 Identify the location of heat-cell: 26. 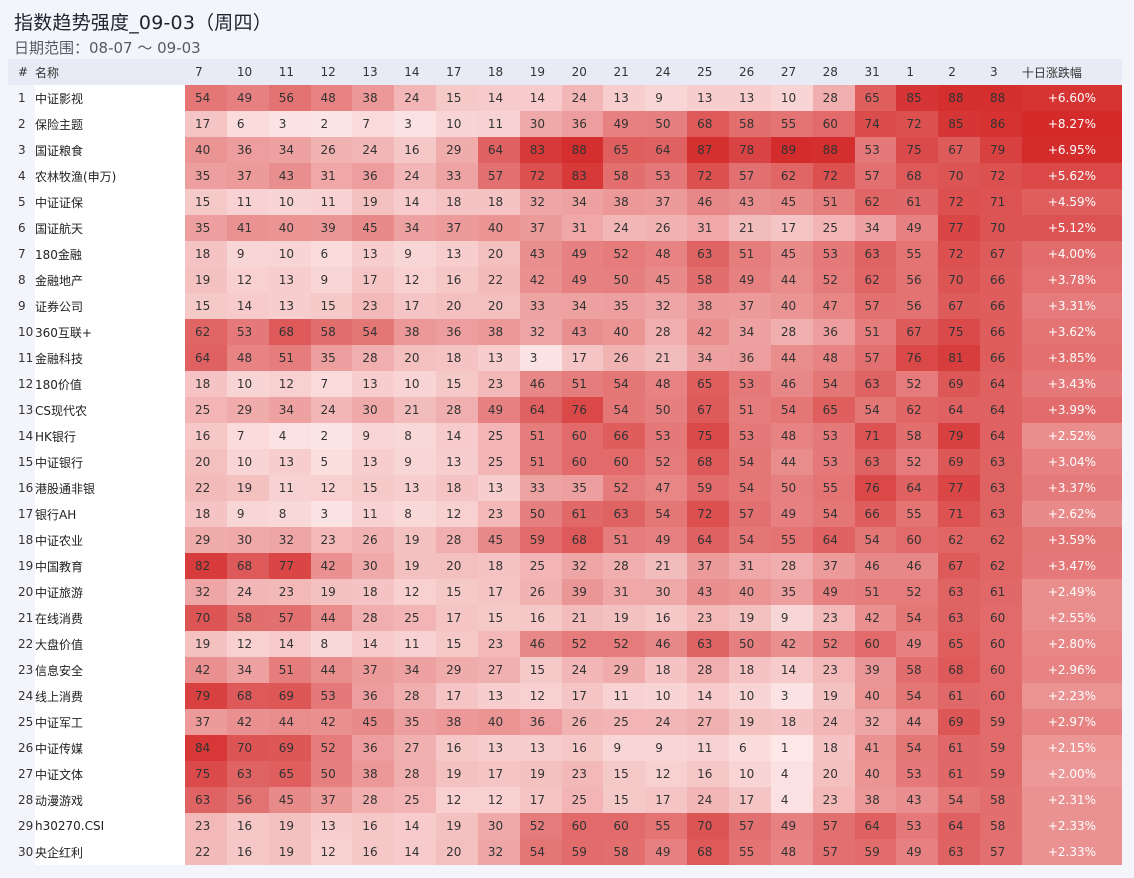
(666, 228).